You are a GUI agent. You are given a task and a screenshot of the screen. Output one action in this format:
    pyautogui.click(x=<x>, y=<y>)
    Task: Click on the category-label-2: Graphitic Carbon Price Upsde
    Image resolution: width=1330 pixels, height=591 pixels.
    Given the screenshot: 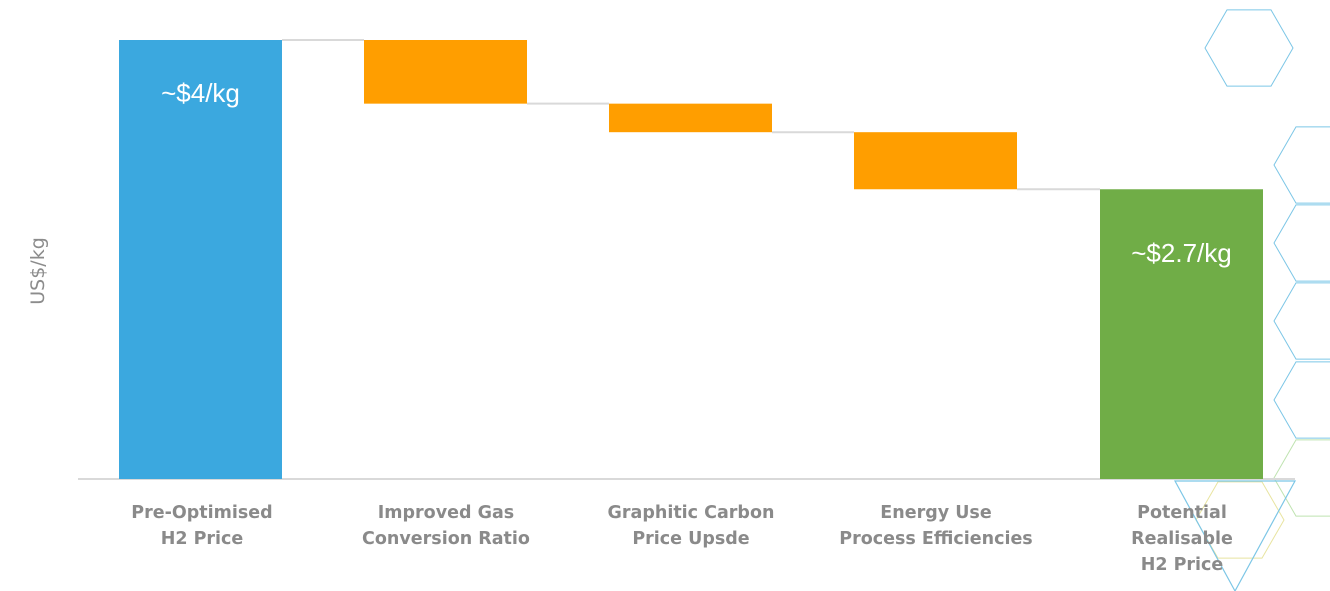 What is the action you would take?
    pyautogui.click(x=691, y=526)
    